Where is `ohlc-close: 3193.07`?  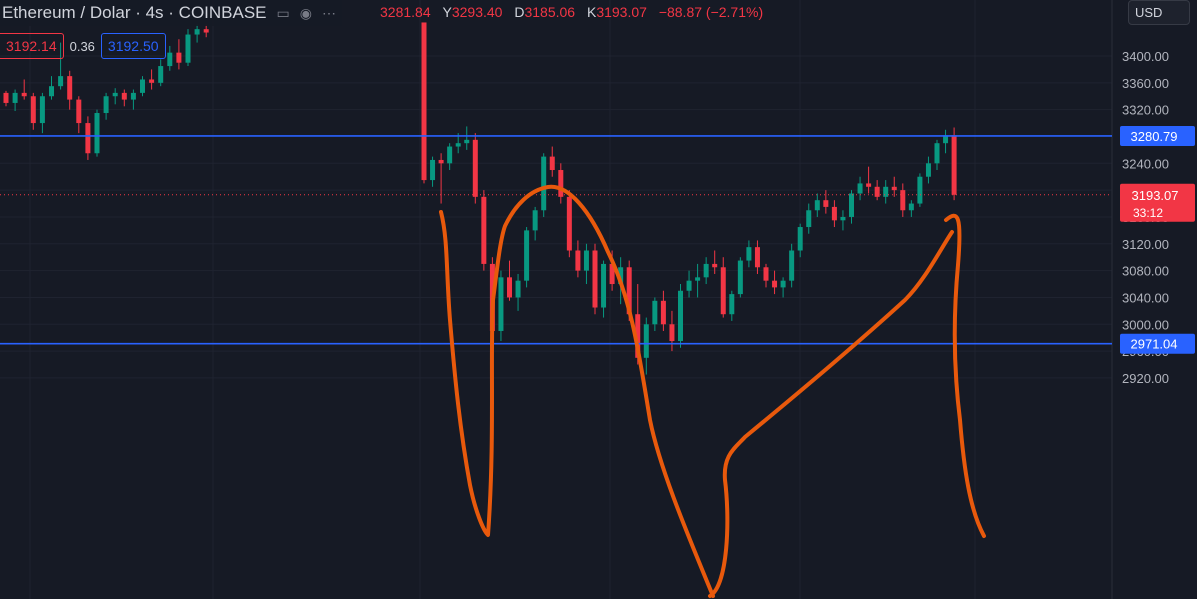 ohlc-close: 3193.07 is located at coordinates (621, 12).